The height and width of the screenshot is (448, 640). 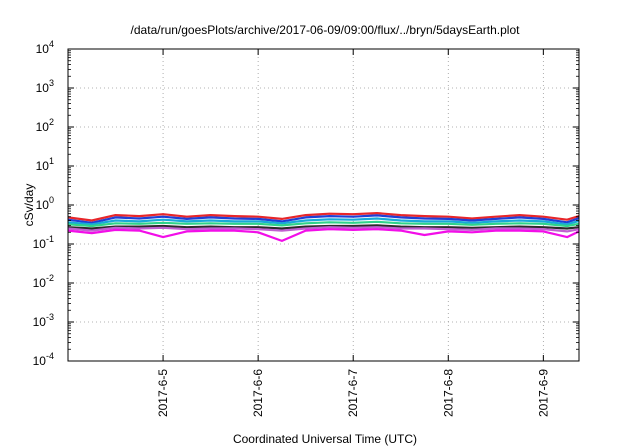 I want to click on y-tick-label: 10⁻², so click(x=43, y=281).